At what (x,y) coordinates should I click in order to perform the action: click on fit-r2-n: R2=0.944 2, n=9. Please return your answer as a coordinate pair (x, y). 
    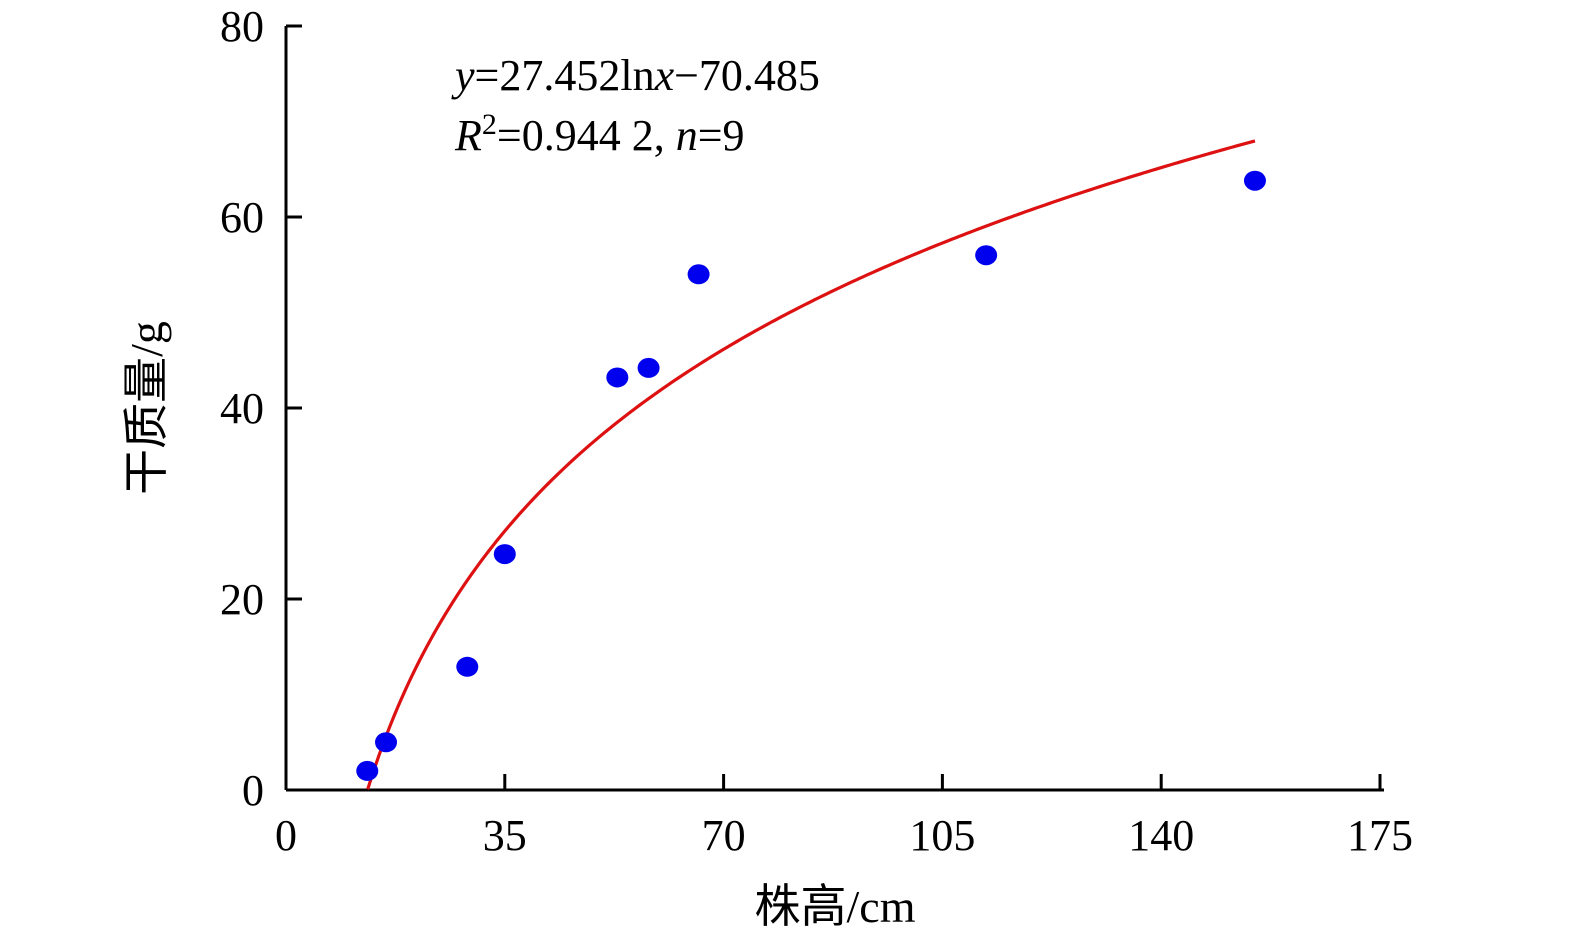
    Looking at the image, I should click on (599, 134).